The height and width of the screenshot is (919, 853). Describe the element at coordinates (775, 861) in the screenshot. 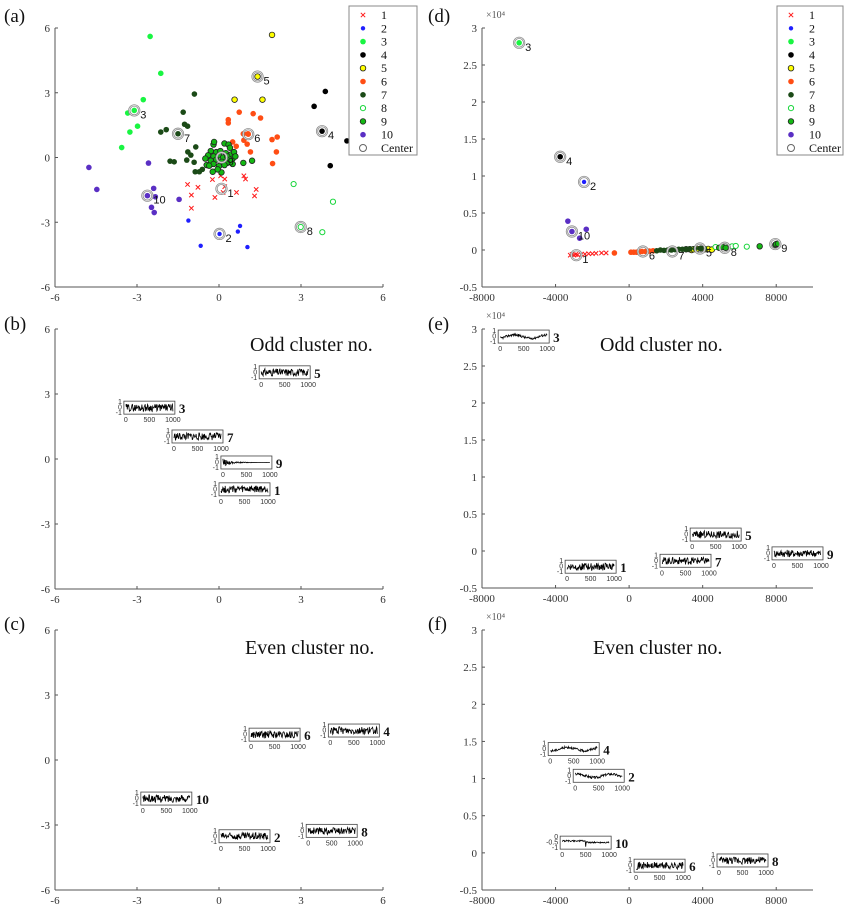

I see `inset-cluster-number: 8` at that location.